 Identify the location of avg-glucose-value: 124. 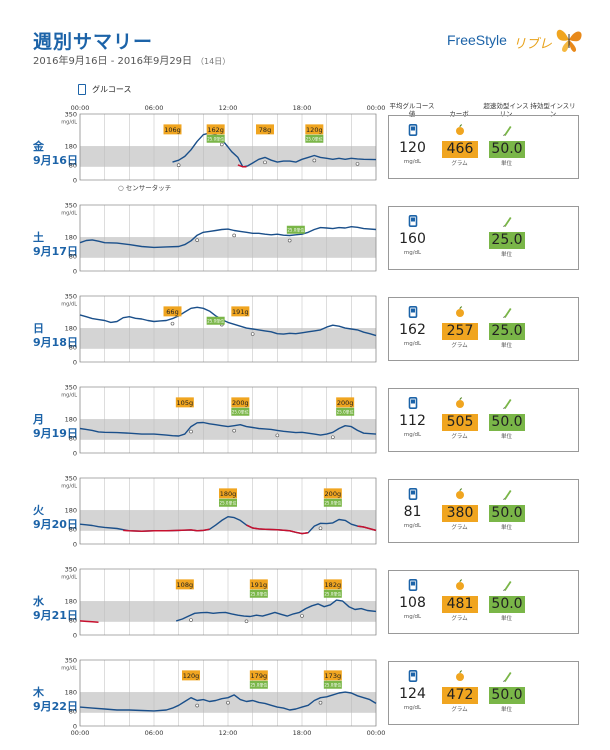
(412, 694).